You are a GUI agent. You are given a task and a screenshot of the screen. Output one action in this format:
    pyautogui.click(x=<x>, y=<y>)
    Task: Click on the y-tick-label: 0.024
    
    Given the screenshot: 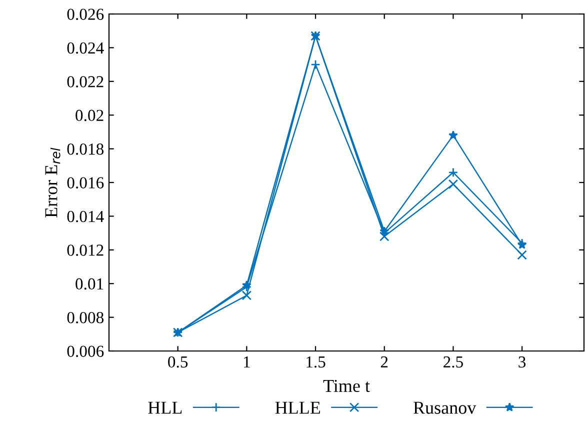 What is the action you would take?
    pyautogui.click(x=85, y=48)
    